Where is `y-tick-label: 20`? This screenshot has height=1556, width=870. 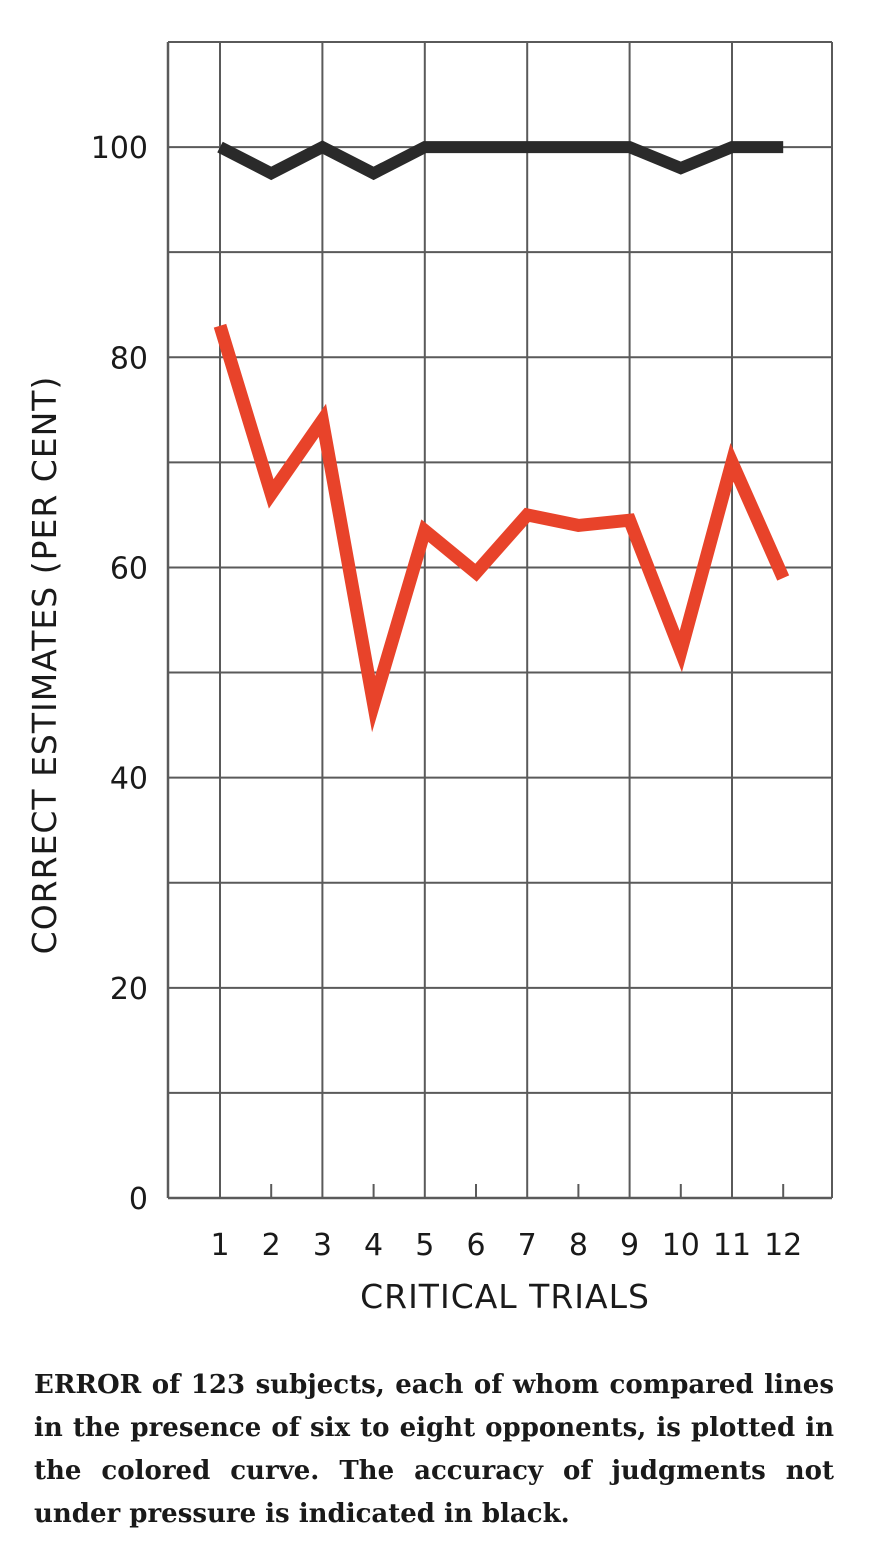 y-tick-label: 20 is located at coordinates (129, 989).